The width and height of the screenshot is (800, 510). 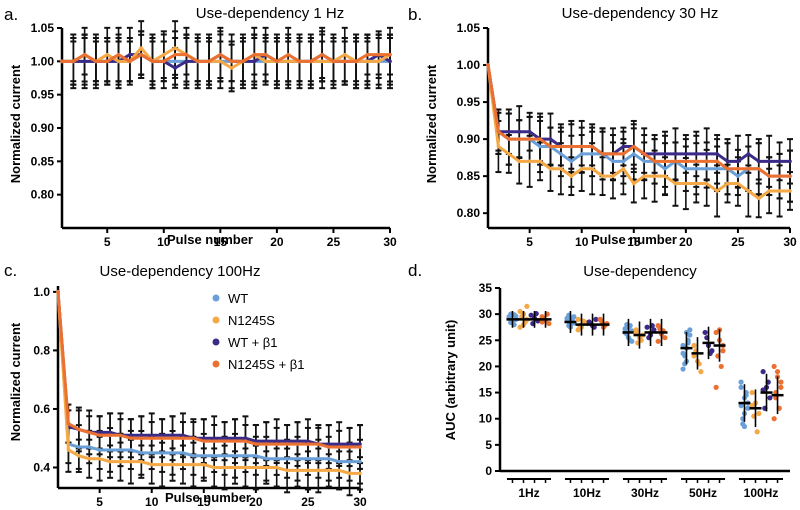 I want to click on legend: WT N1245S WT + β1 N1245S + β1, so click(x=258, y=331).